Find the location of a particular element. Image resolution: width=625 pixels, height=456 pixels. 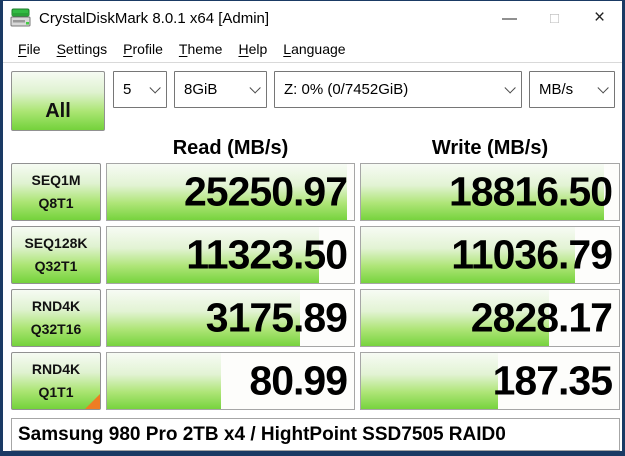

test-size-select: 8GiB is located at coordinates (220, 89).